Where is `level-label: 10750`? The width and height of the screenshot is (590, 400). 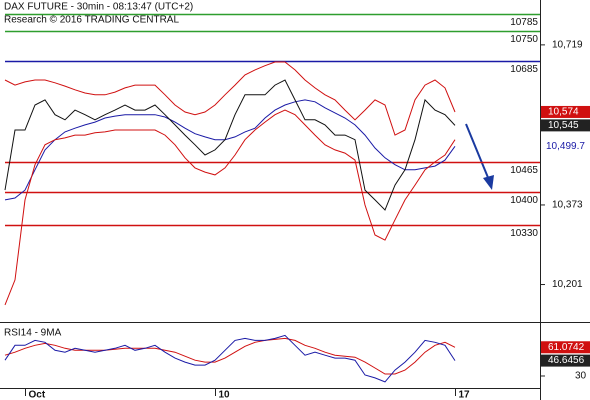
level-label: 10750 is located at coordinates (524, 39).